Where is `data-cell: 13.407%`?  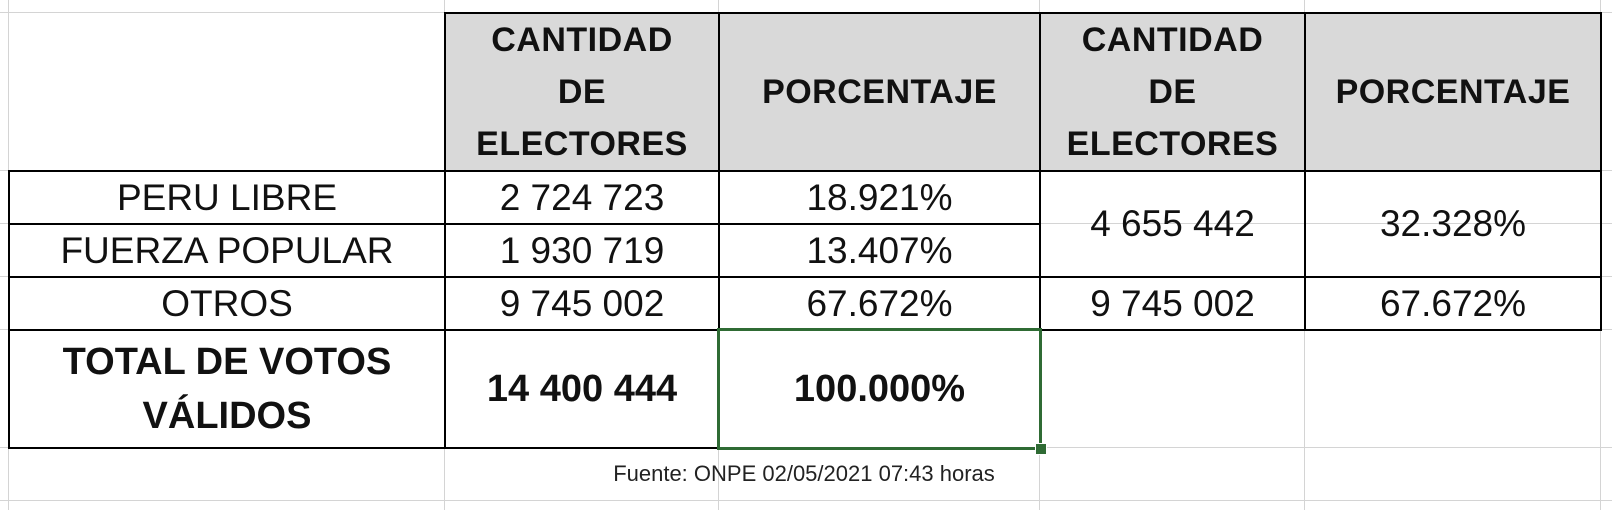 data-cell: 13.407% is located at coordinates (879, 250).